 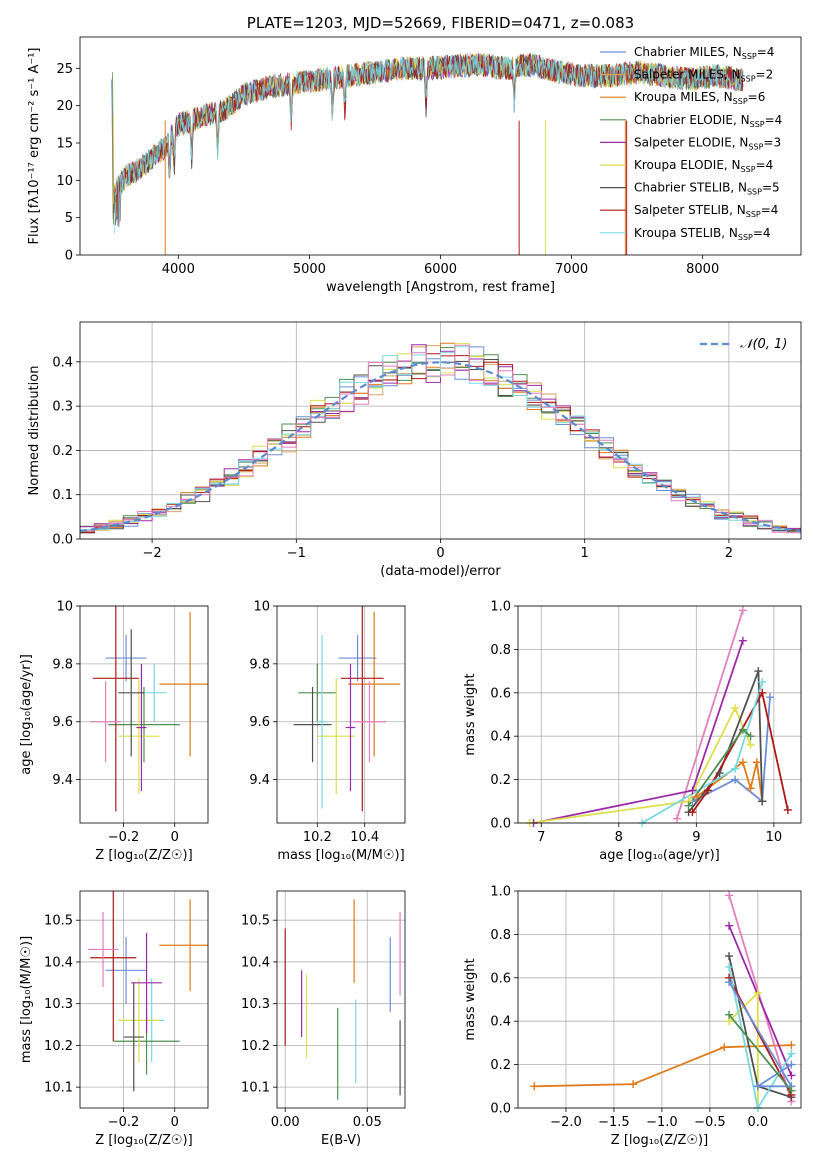 I want to click on x-tick-label: 5000, so click(x=309, y=269).